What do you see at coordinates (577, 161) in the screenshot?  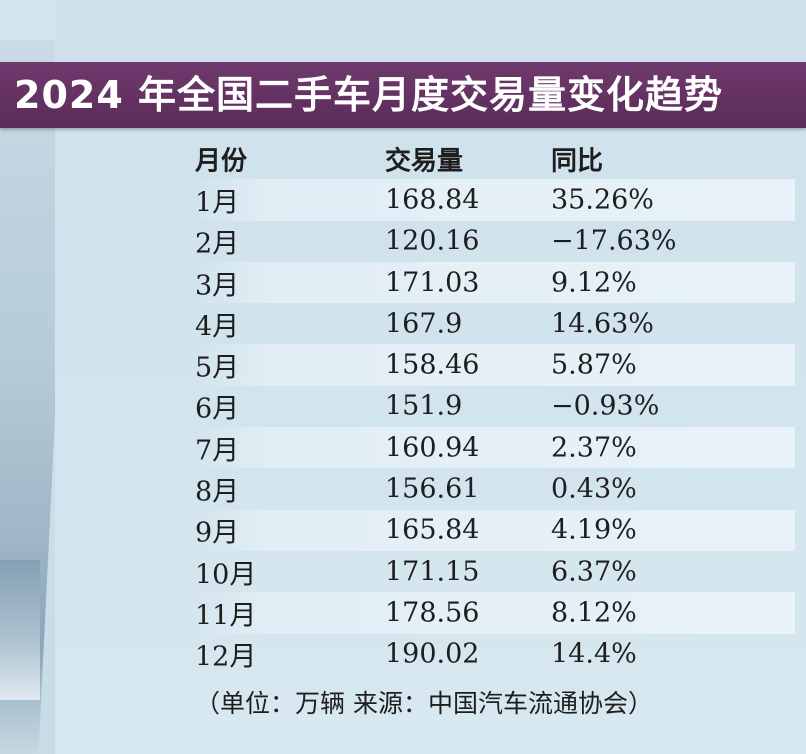 I see `header-yoy: 同比` at bounding box center [577, 161].